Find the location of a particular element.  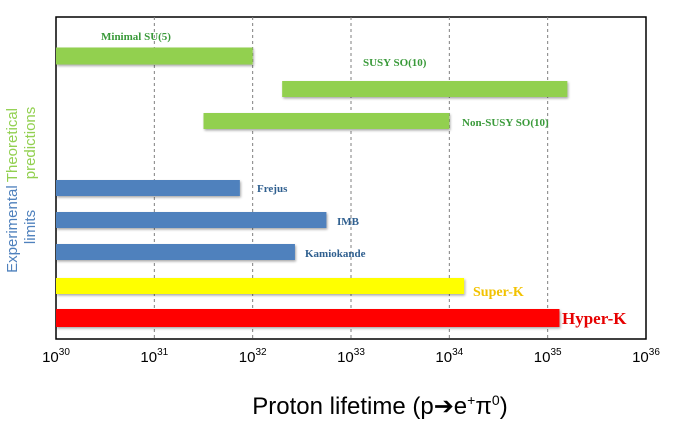

bar-label-imb: IMB is located at coordinates (348, 222).